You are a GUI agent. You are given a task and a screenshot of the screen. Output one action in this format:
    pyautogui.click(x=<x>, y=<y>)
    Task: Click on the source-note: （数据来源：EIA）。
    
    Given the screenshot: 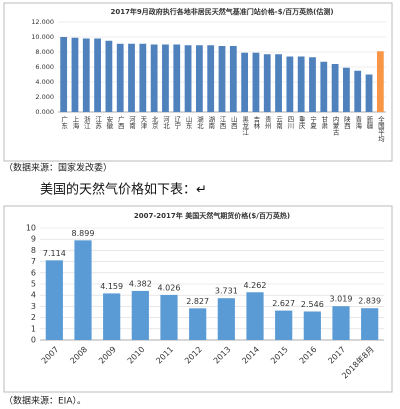 What is the action you would take?
    pyautogui.click(x=45, y=401)
    